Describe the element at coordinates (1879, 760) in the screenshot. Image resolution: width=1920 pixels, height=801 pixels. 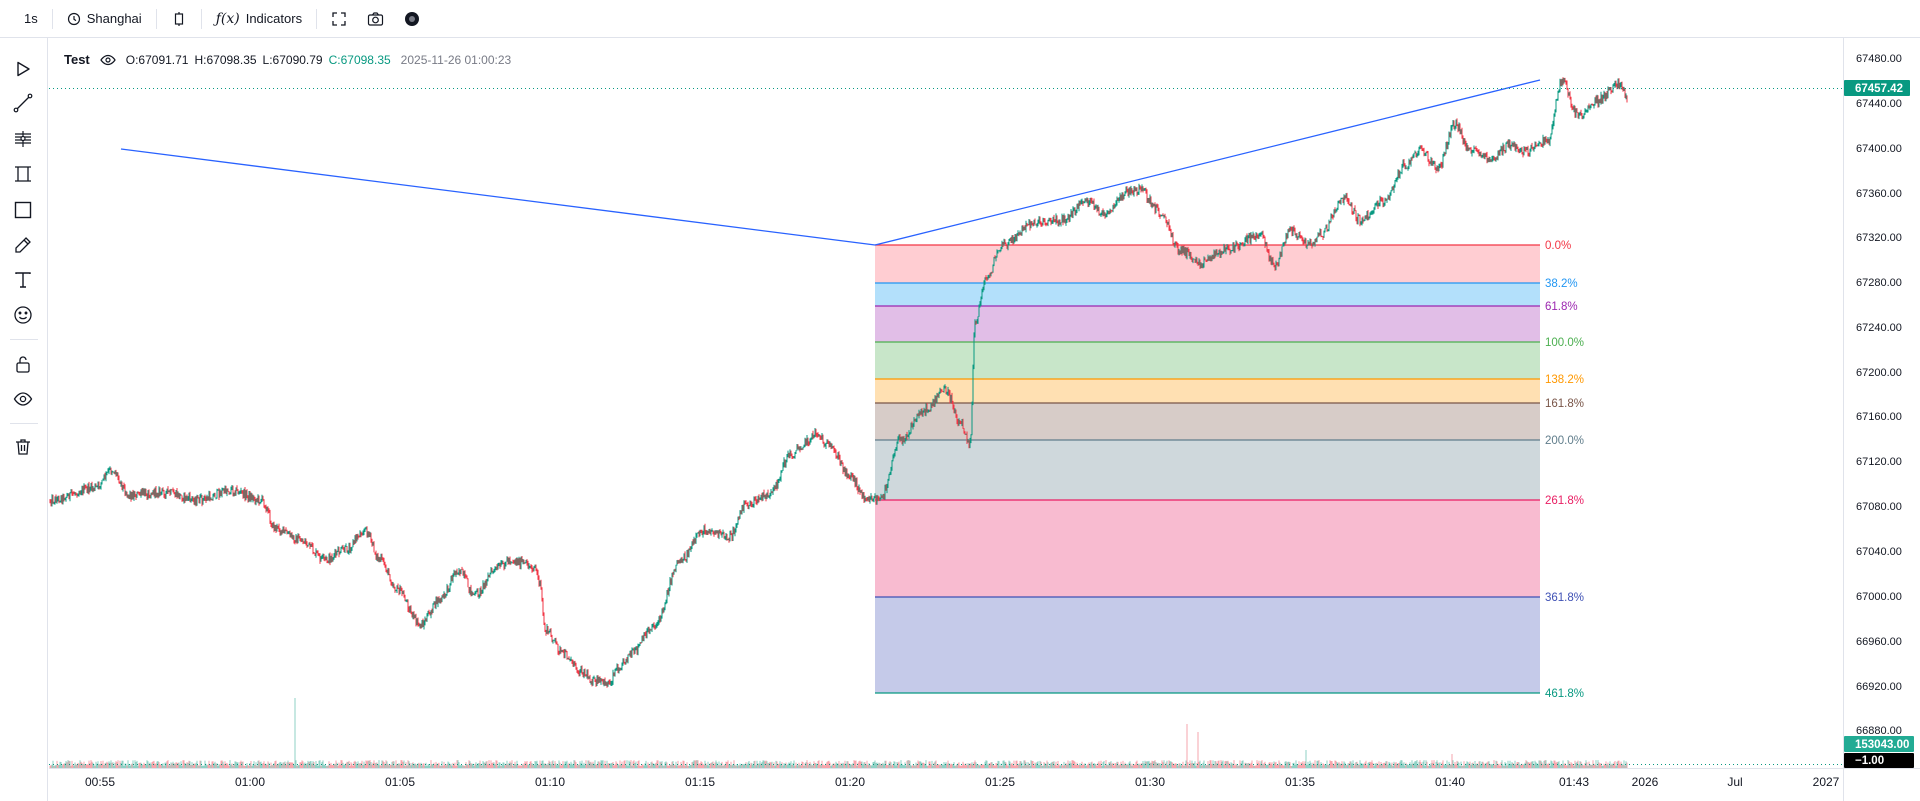
I see `other-value-tag-box` at that location.